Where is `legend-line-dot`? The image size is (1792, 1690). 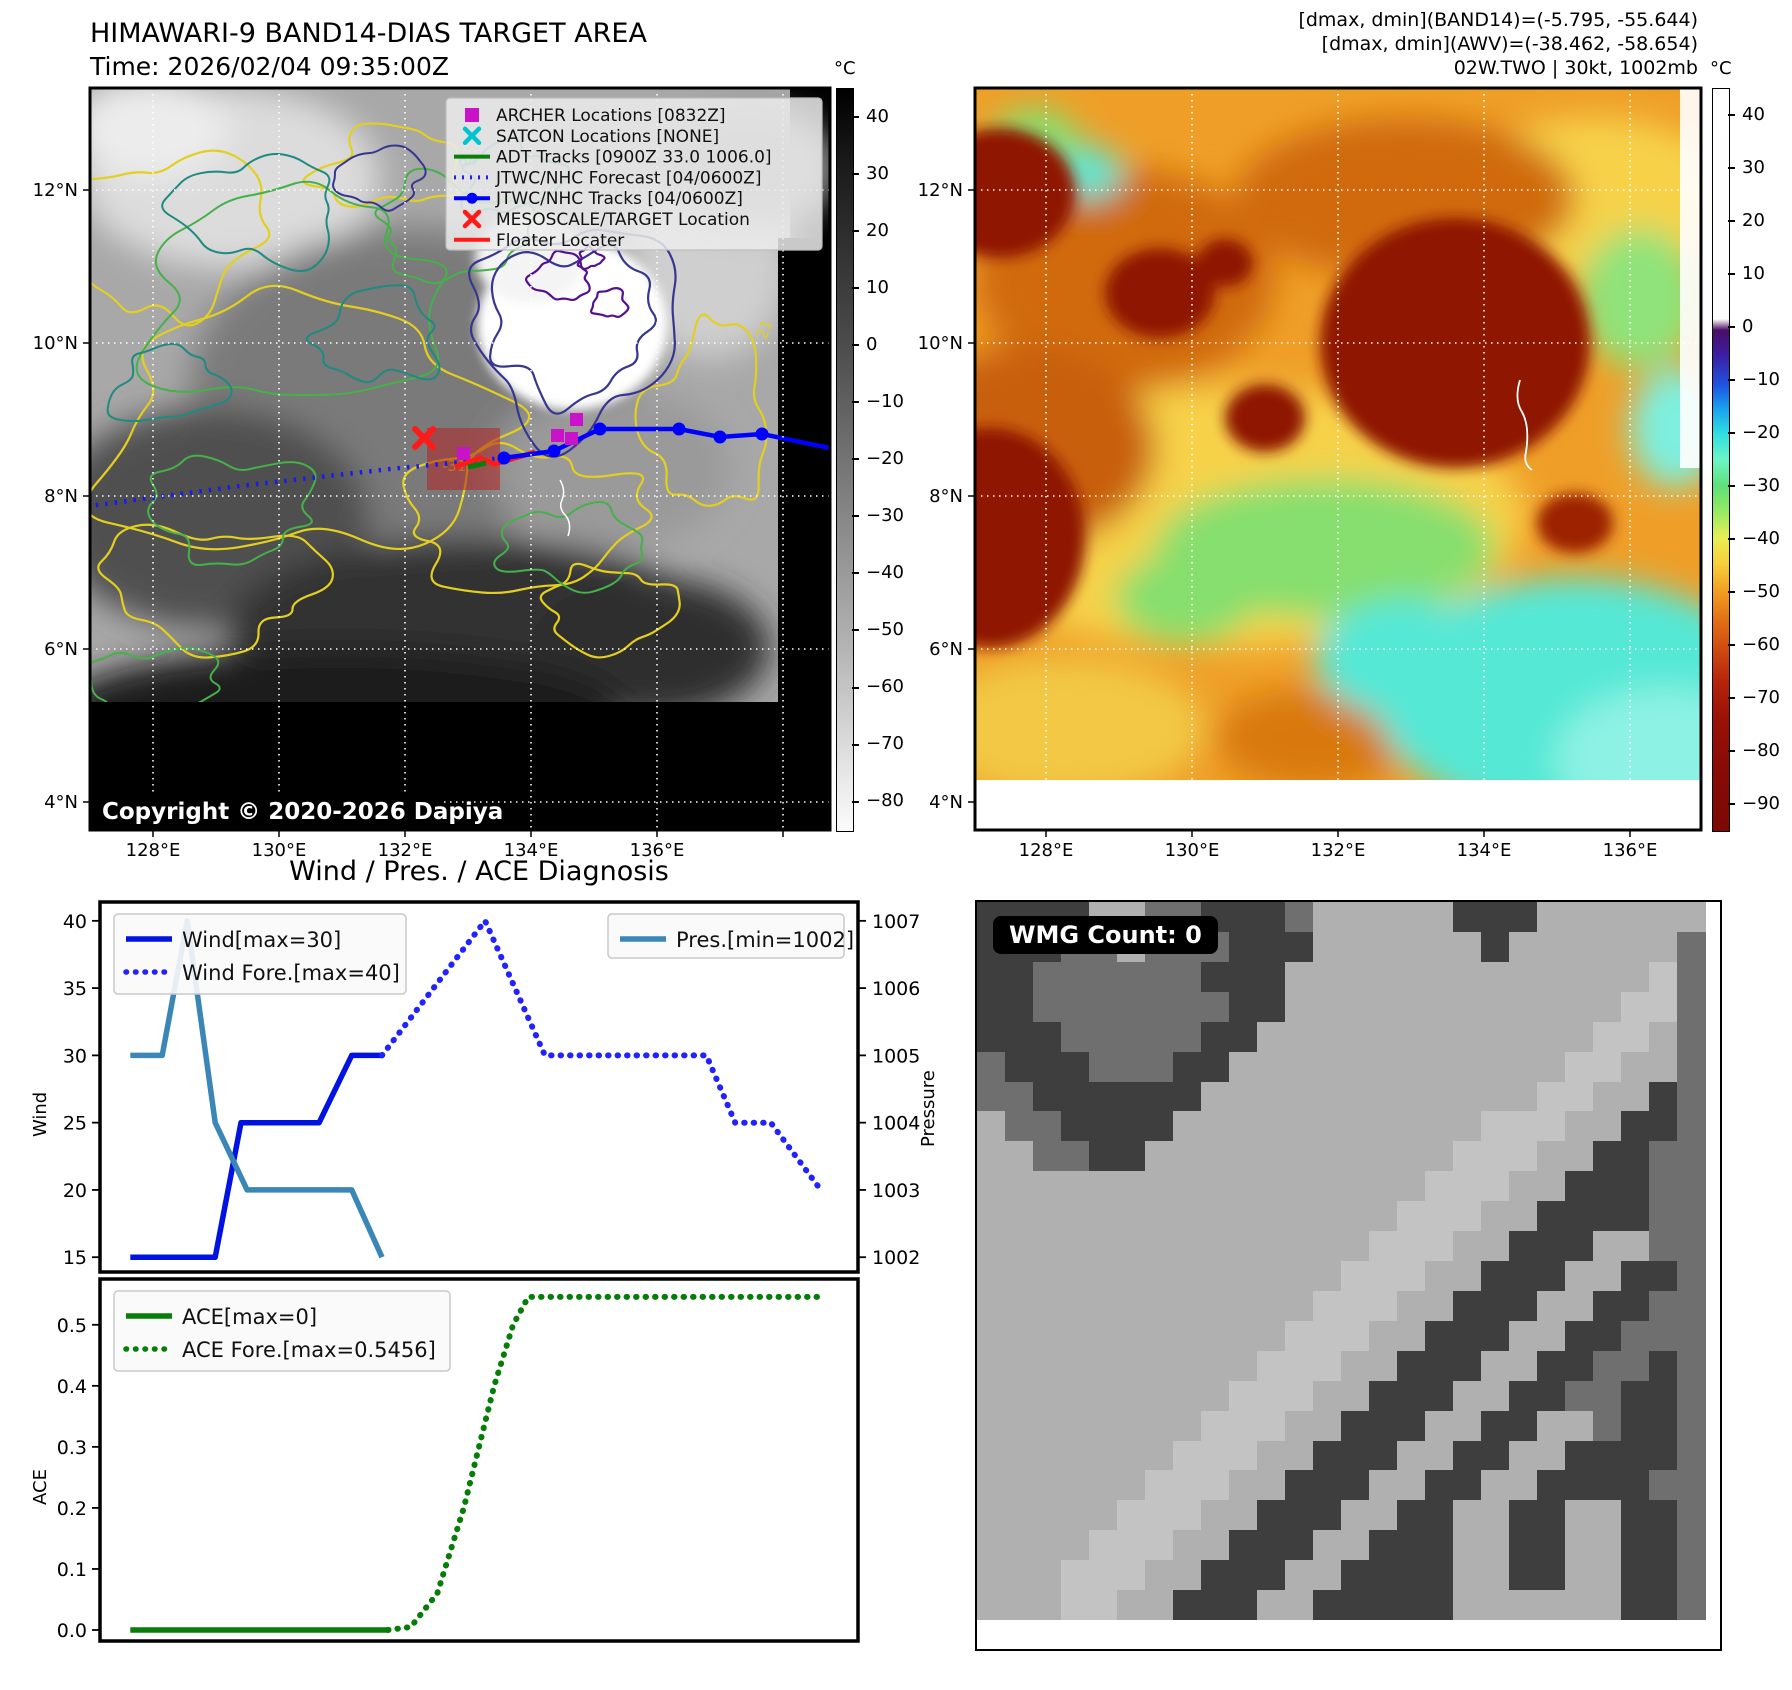 legend-line-dot is located at coordinates (472, 198).